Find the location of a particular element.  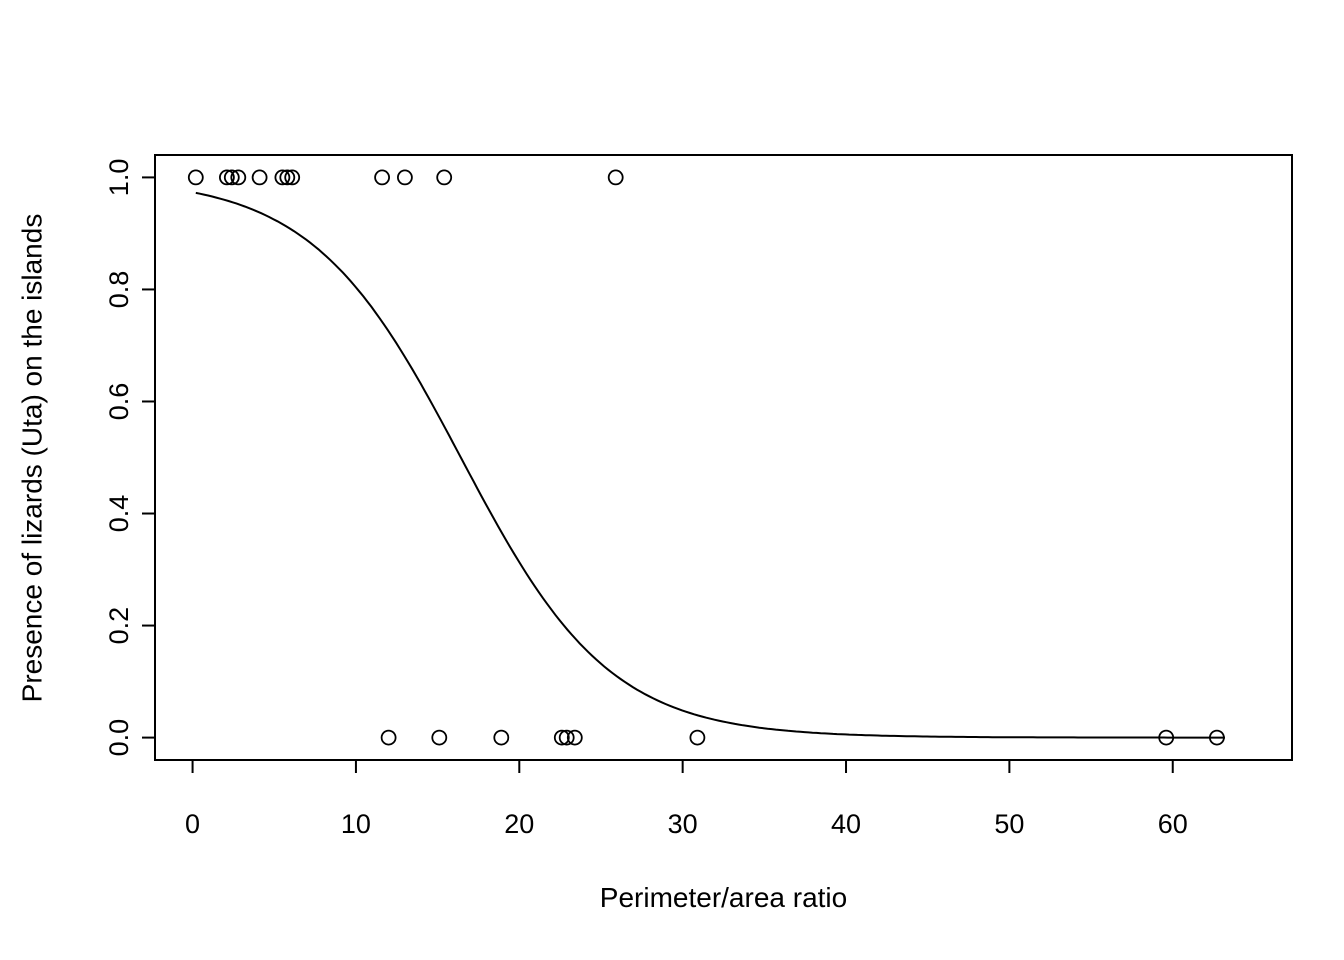

y-axis-title: Presence of lizards (Uta) on the islands is located at coordinates (31, 457).